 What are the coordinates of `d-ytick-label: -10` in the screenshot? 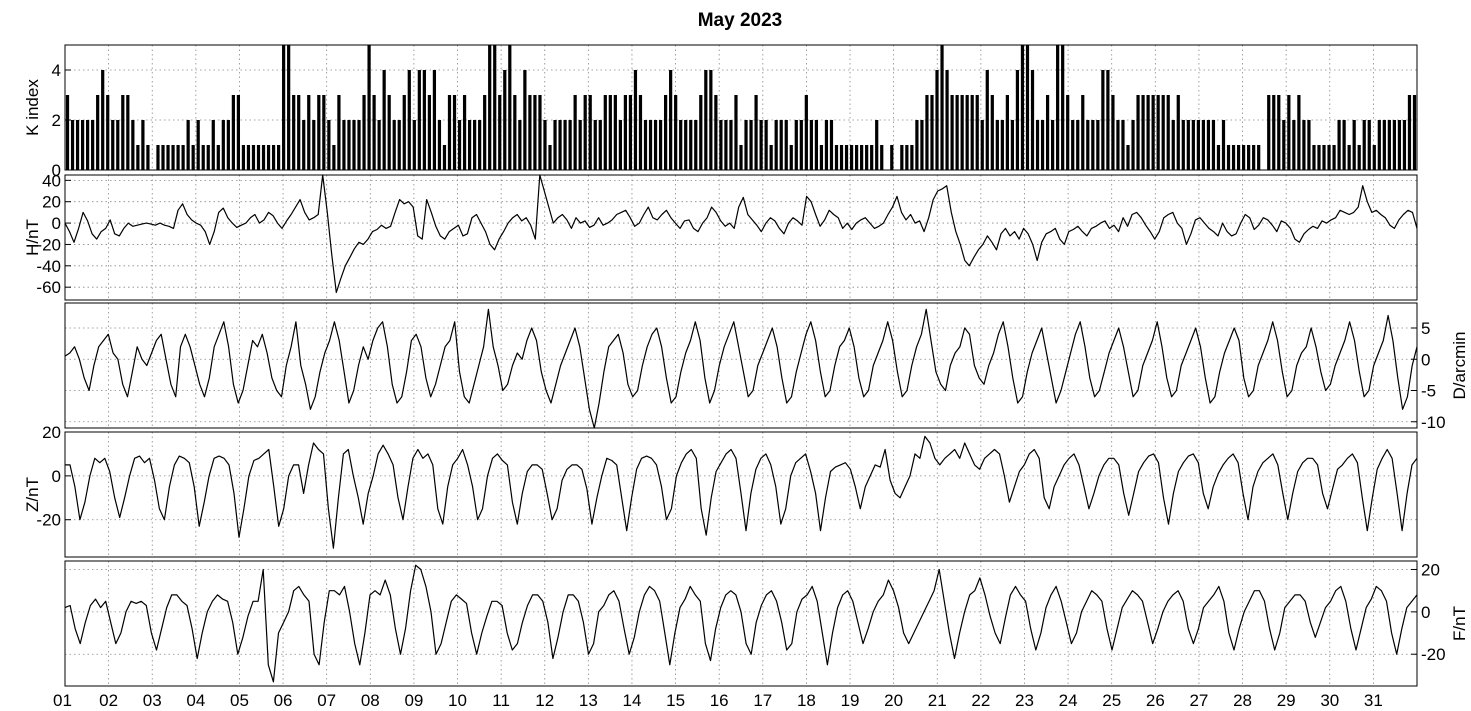 It's located at (1433, 422).